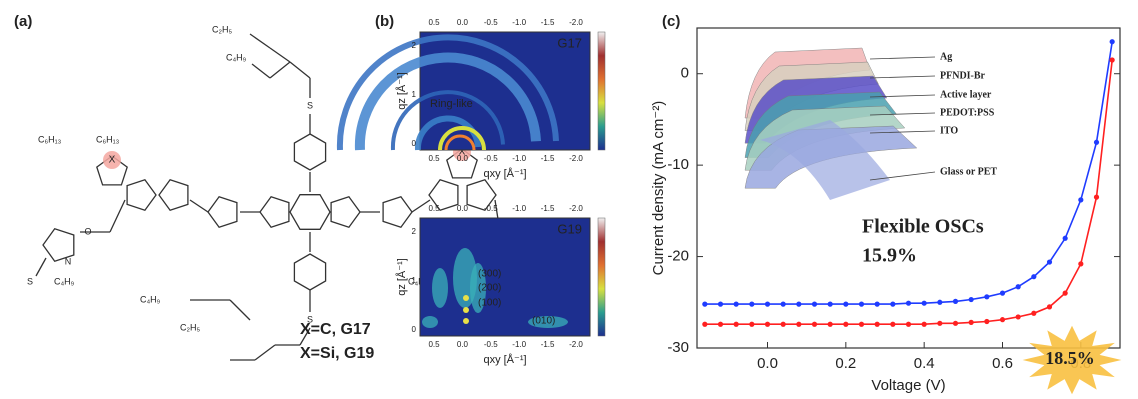 This screenshot has height=399, width=1138. What do you see at coordinates (678, 256) in the screenshot?
I see `y-tick-label: -20` at bounding box center [678, 256].